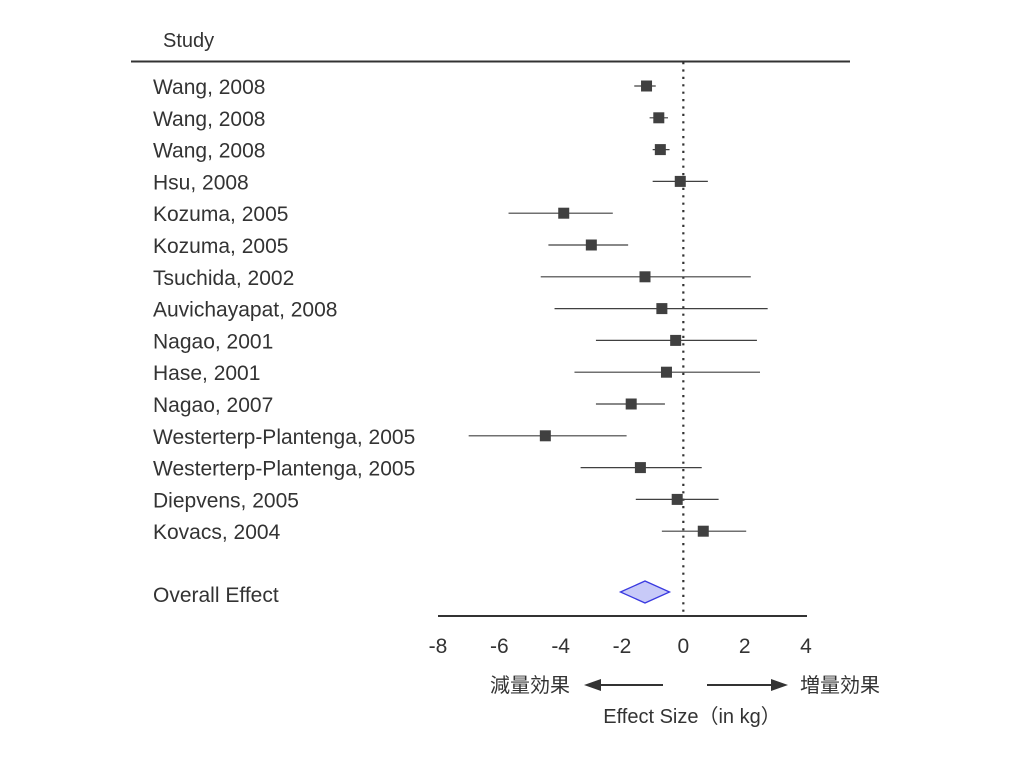 Image resolution: width=1024 pixels, height=759 pixels. I want to click on column-header-study: Study, so click(188, 41).